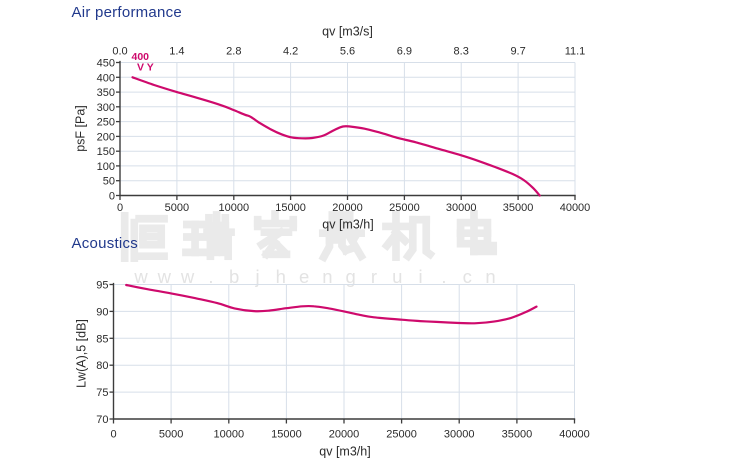  What do you see at coordinates (347, 52) in the screenshot?
I see `svg-text: 5.6` at bounding box center [347, 52].